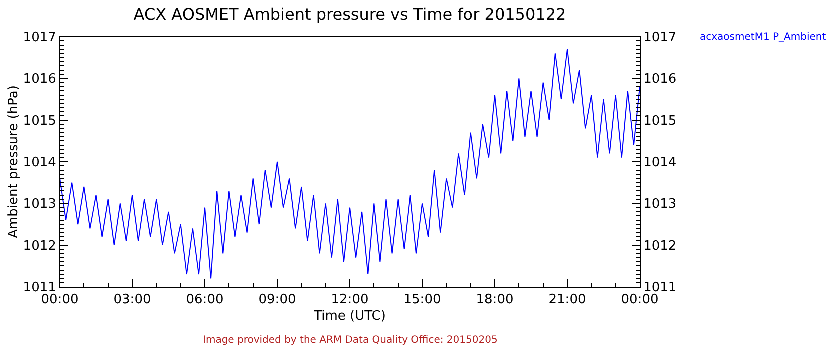 This screenshot has width=840, height=350. I want to click on x-tick-label: 21:00, so click(567, 300).